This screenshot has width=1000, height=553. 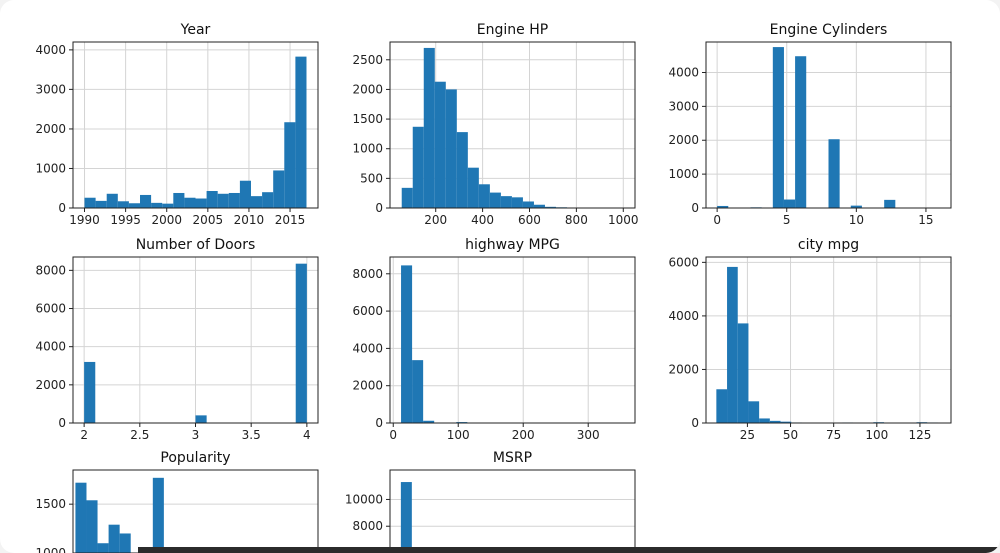 What do you see at coordinates (787, 220) in the screenshot?
I see `x-tick-label: 5` at bounding box center [787, 220].